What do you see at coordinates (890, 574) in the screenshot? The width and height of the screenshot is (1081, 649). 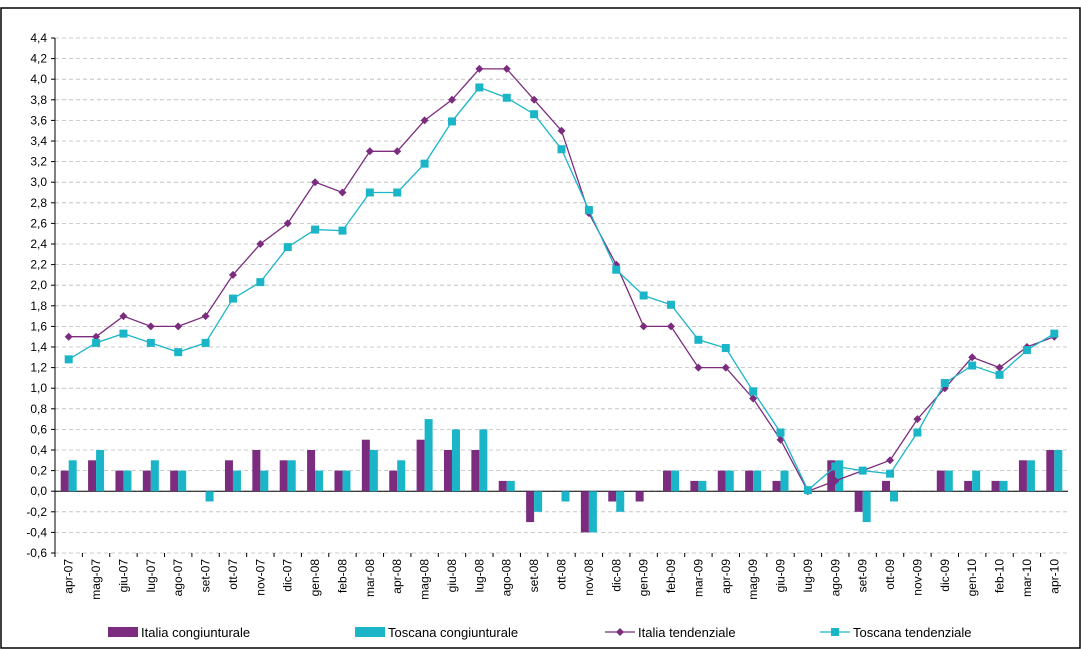 I see `x-tick-label: ott-09` at bounding box center [890, 574].